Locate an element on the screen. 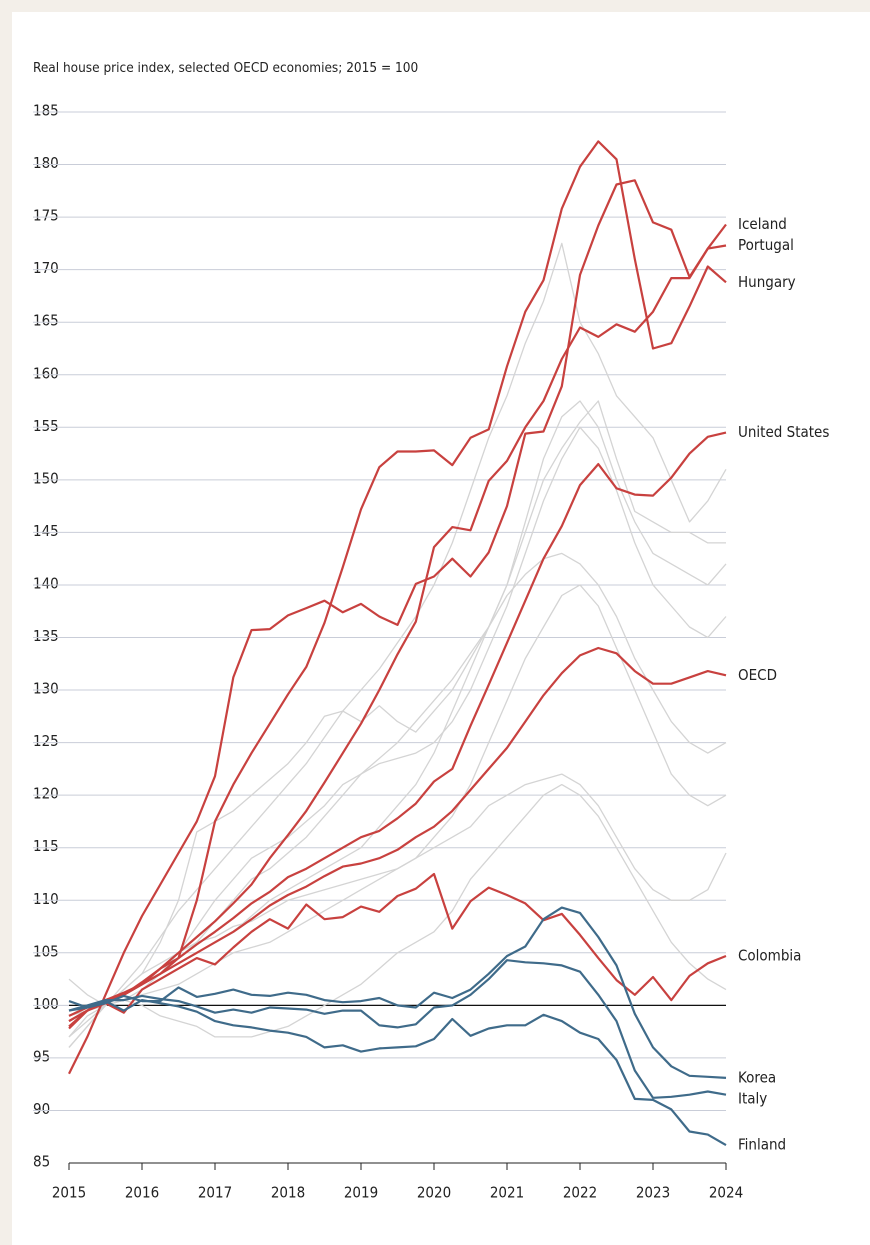  y-tick-label: 105 is located at coordinates (46, 951).